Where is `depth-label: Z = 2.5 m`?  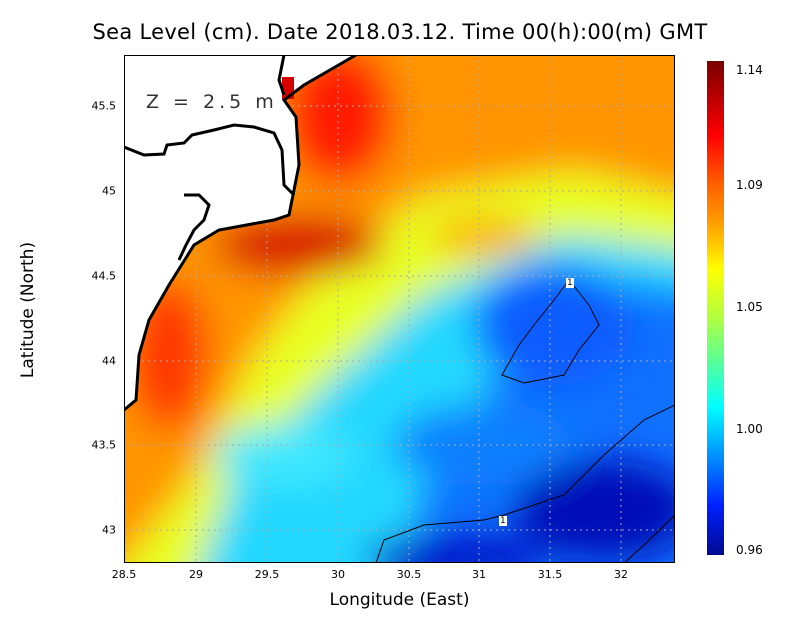 depth-label: Z = 2.5 m is located at coordinates (212, 102).